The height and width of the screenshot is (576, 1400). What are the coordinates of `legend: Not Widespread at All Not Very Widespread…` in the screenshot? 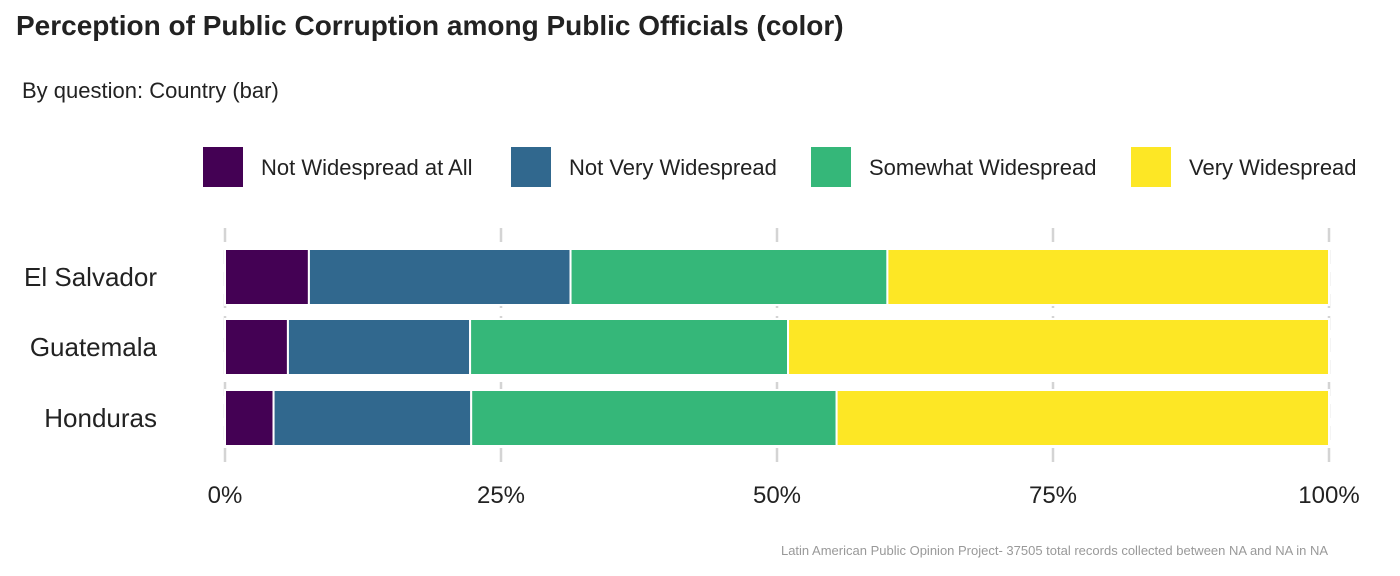 It's located at (780, 167).